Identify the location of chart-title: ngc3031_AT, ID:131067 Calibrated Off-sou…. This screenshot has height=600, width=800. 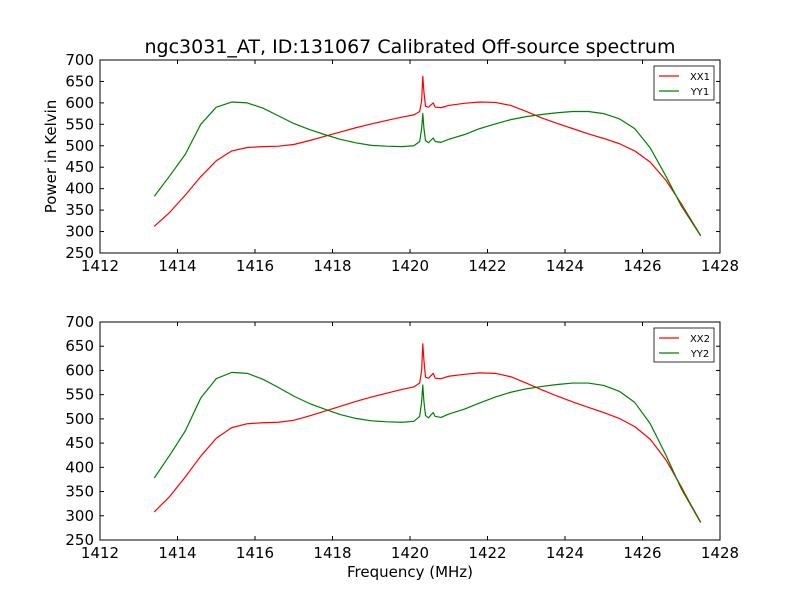
(410, 47).